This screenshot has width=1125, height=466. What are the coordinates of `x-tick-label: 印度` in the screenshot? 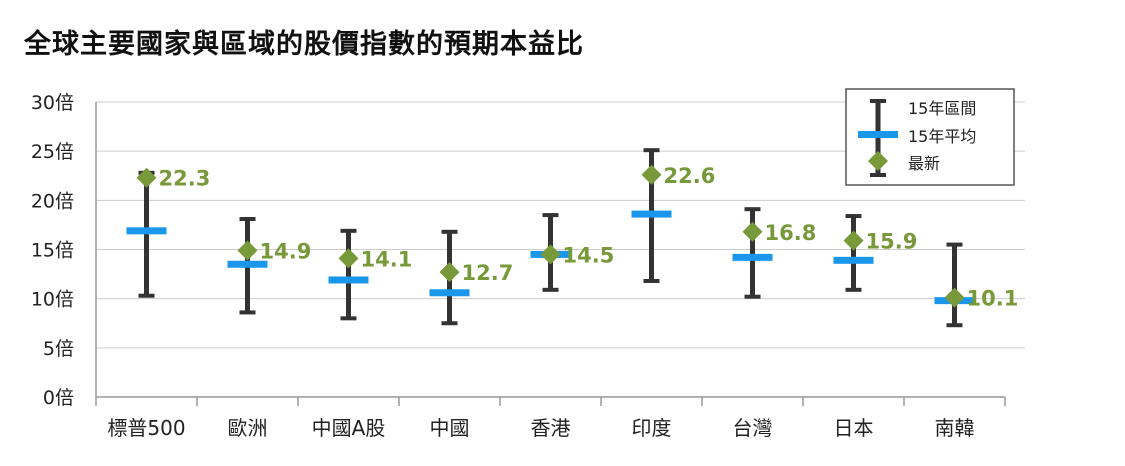 It's located at (652, 428).